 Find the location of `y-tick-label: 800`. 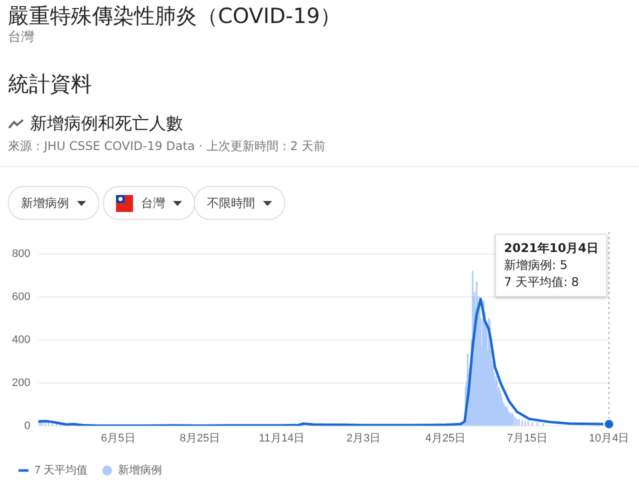

y-tick-label: 800 is located at coordinates (21, 254).